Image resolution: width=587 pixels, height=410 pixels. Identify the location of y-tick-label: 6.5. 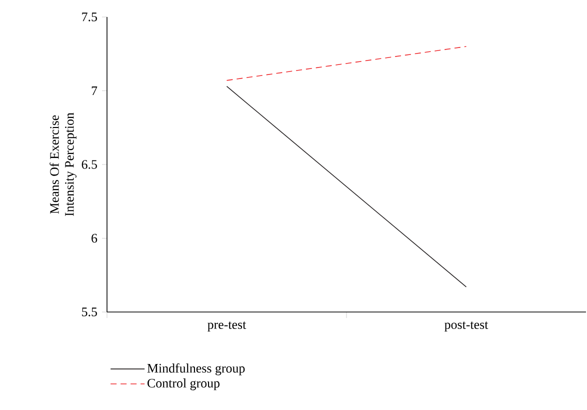
(89, 164).